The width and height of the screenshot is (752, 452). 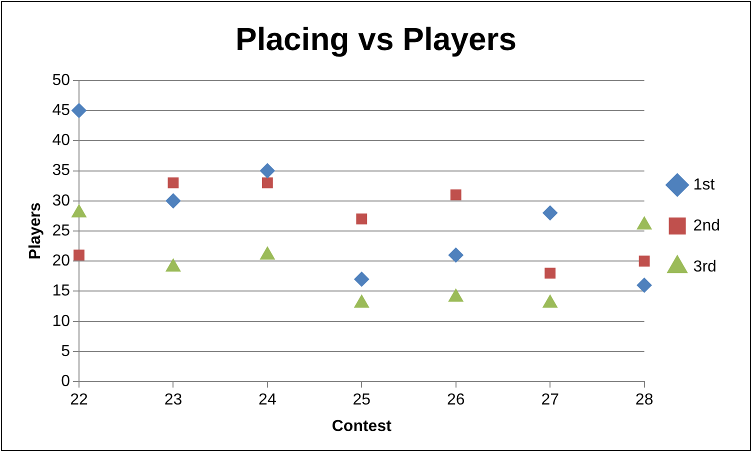 I want to click on x-tick-label: 27, so click(x=550, y=400).